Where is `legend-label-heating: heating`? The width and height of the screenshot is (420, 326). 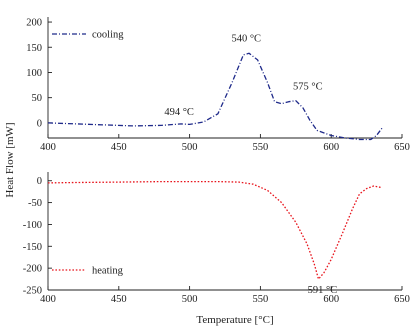
legend-label-heating: heating is located at coordinates (108, 271).